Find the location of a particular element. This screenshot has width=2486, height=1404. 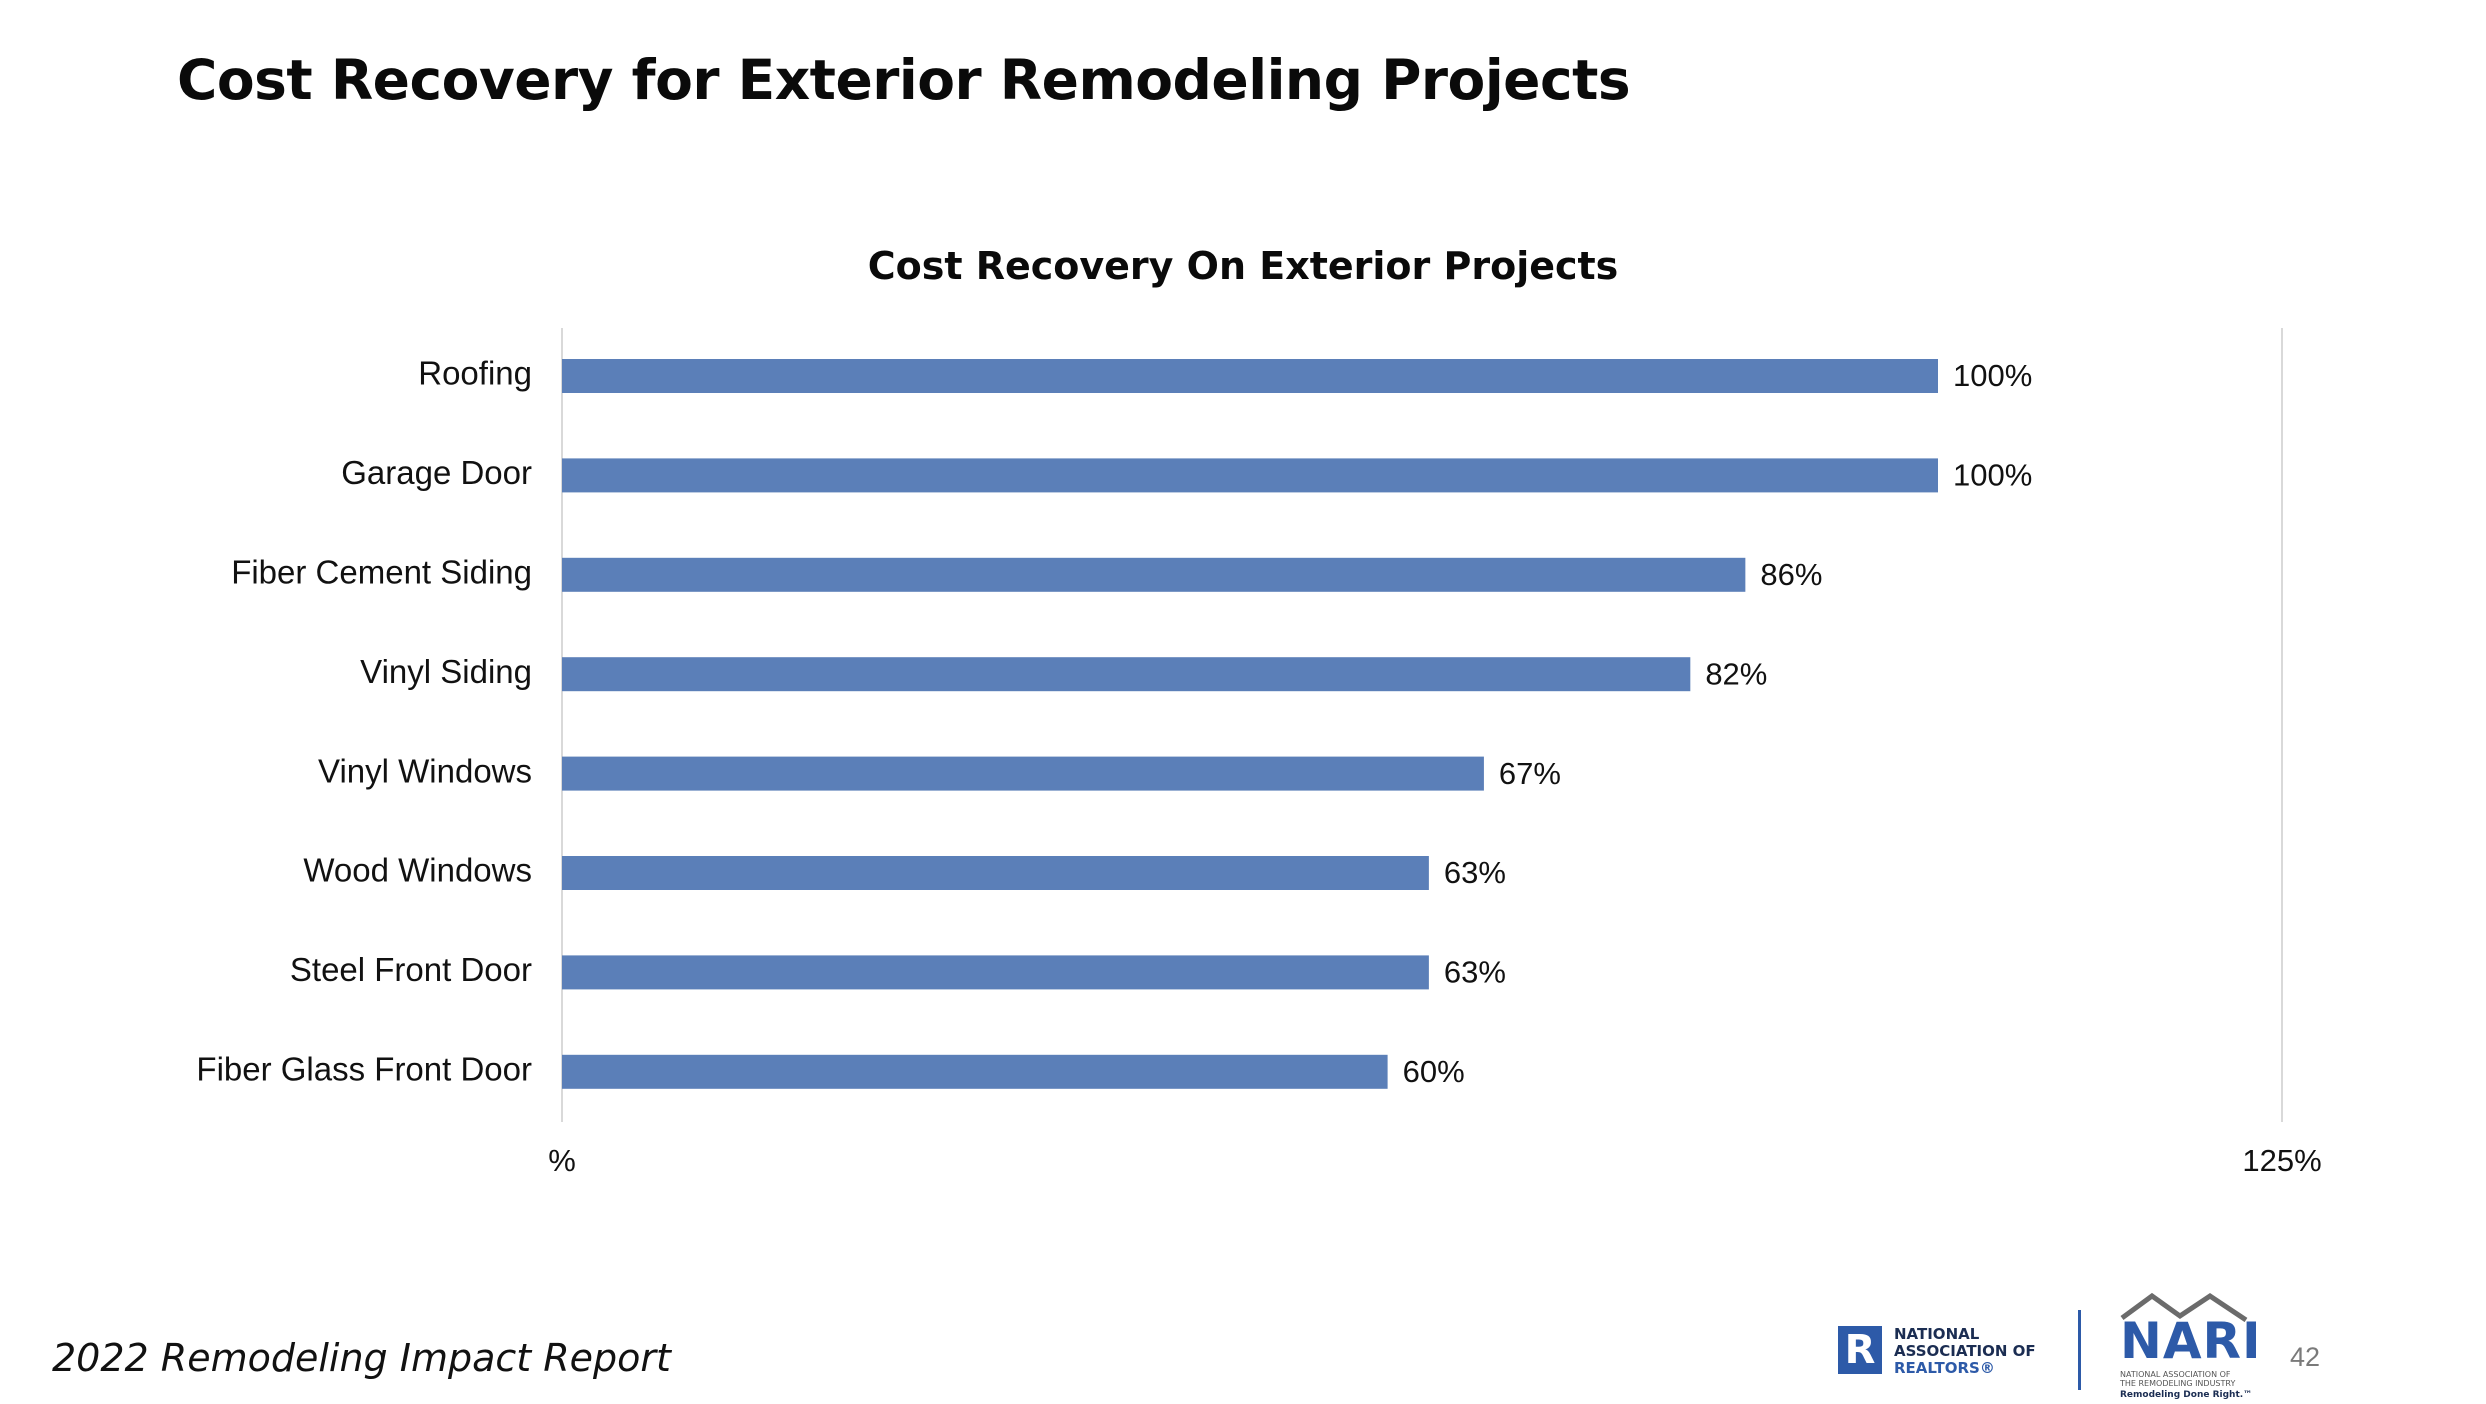

x-tick-label: % is located at coordinates (562, 1160).